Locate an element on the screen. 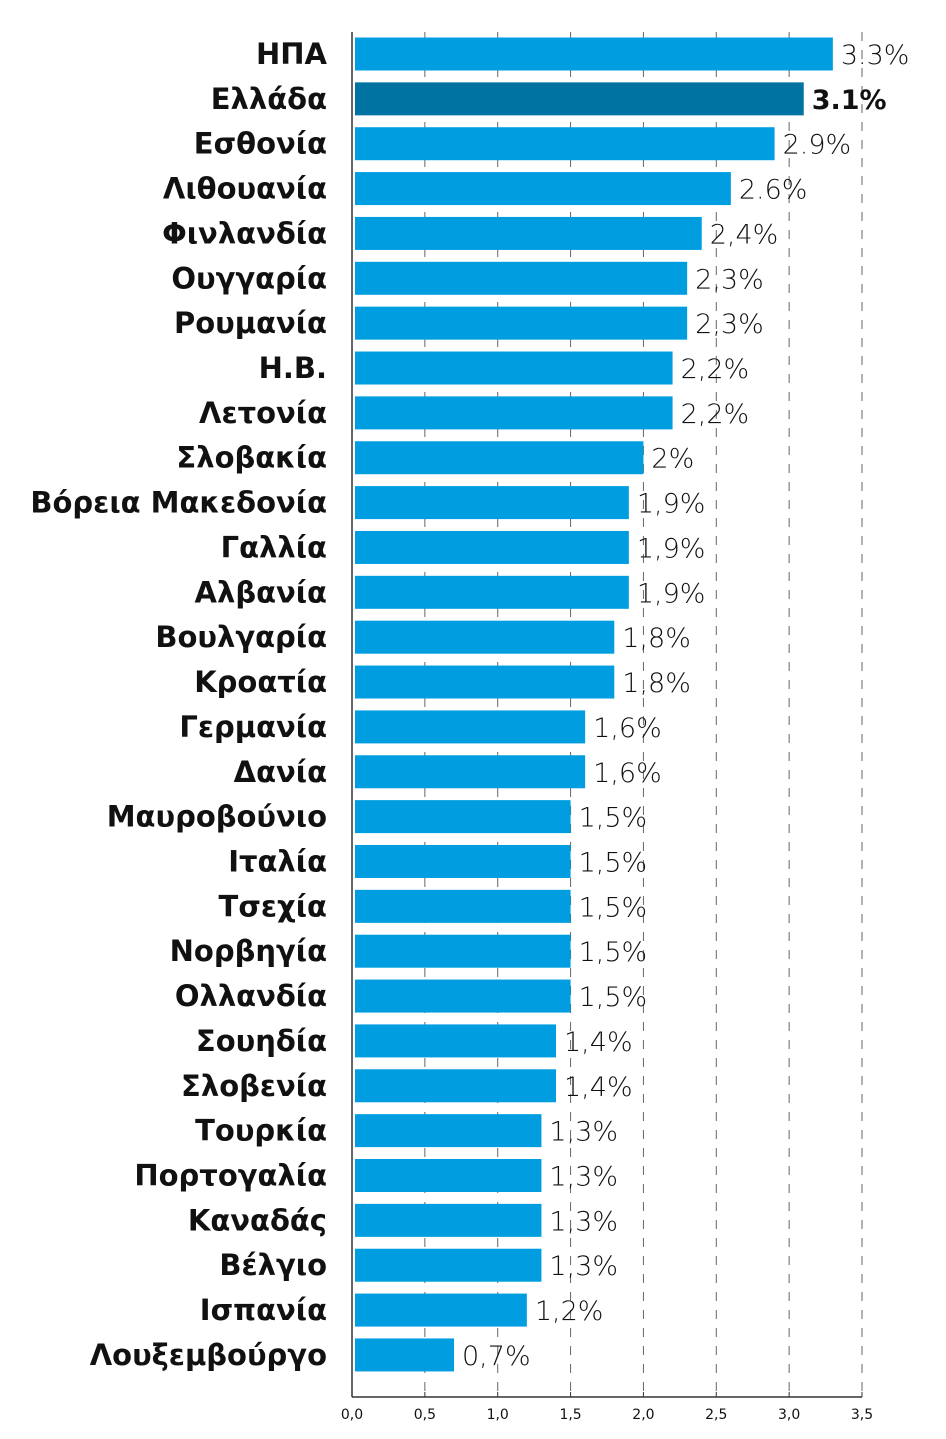  category-label: Ιταλία is located at coordinates (277, 861).